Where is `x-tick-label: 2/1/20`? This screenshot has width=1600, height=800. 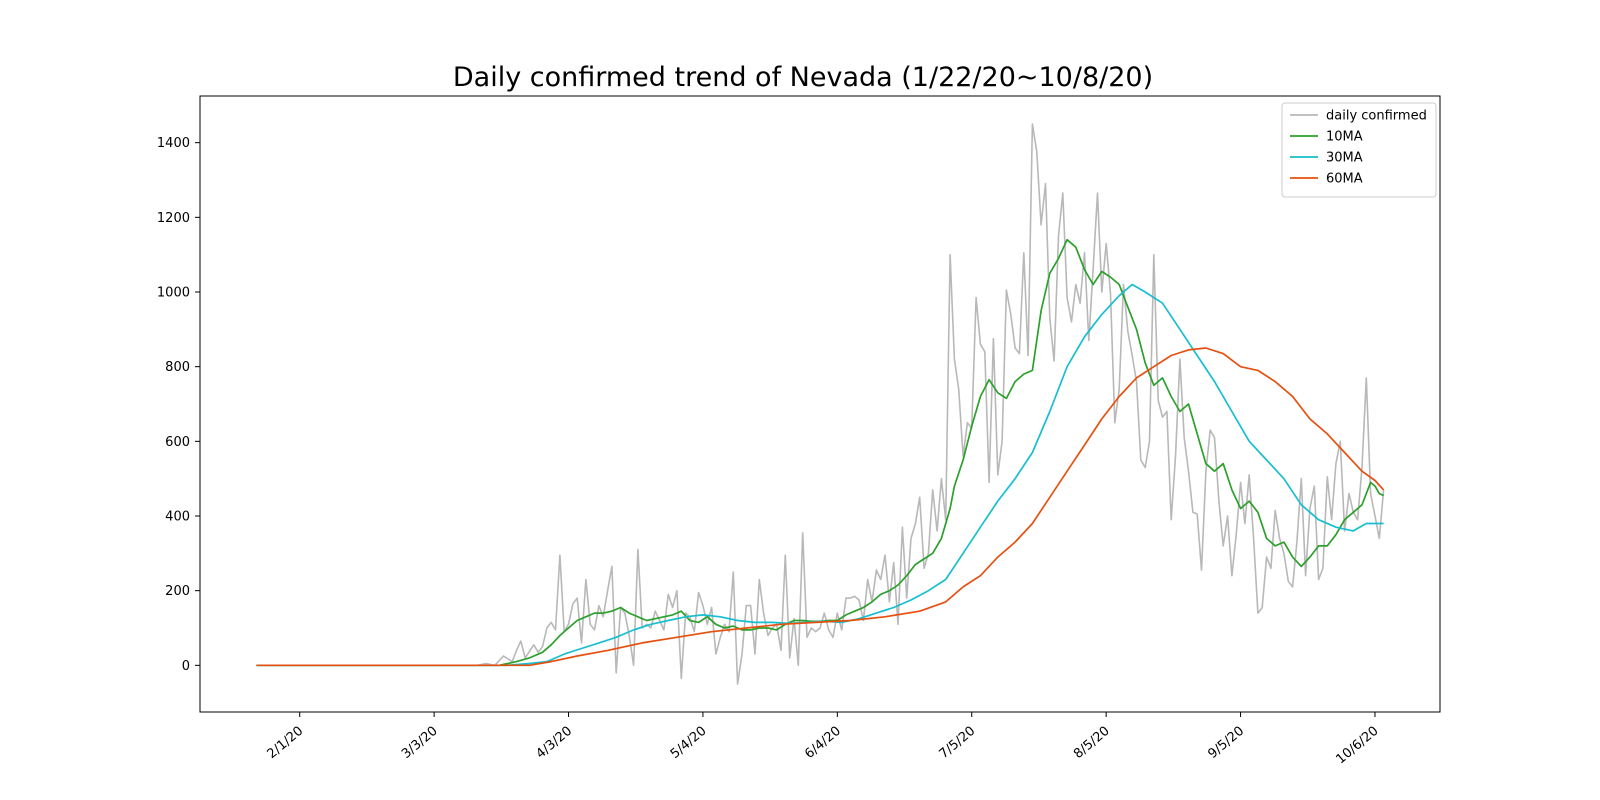 x-tick-label: 2/1/20 is located at coordinates (286, 743).